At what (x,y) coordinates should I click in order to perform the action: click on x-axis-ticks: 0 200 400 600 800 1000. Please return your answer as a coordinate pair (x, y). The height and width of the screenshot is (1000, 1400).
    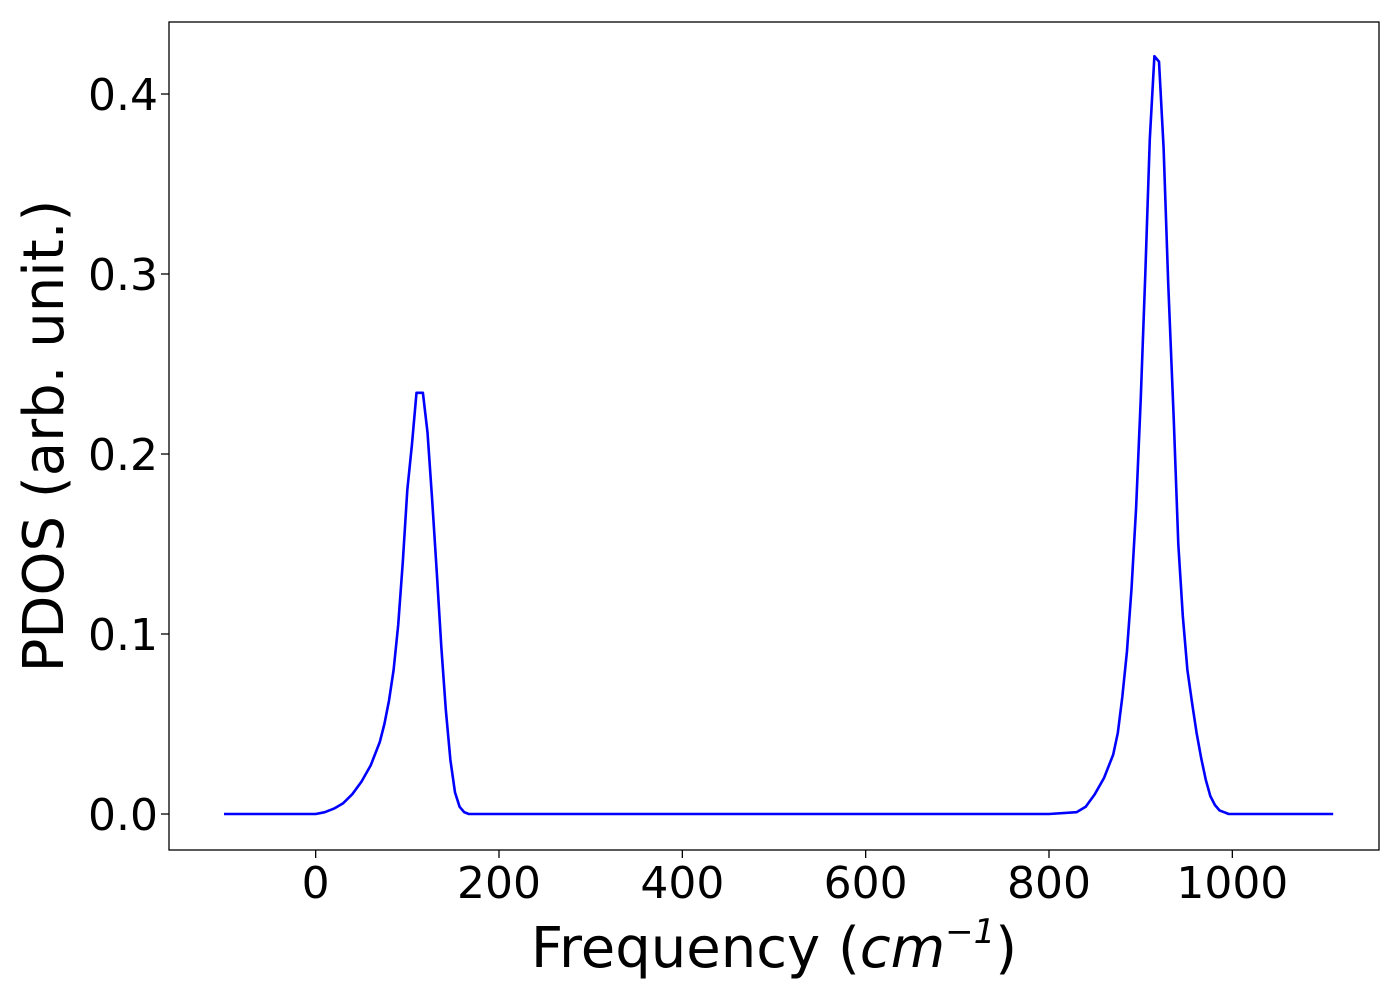
    Looking at the image, I should click on (795, 879).